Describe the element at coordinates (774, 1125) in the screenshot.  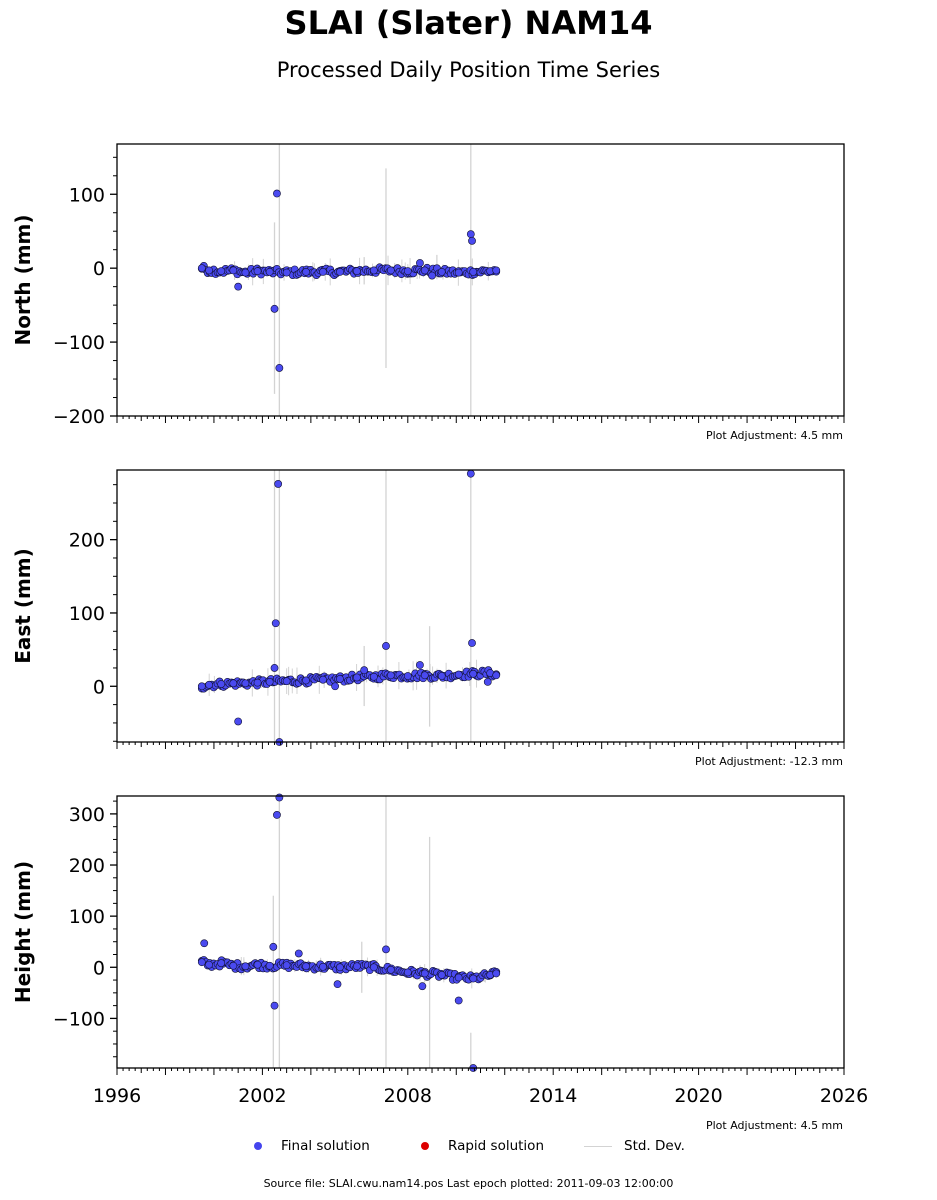
I see `plot-adjustment-height: Plot Adjustment: 4.5 mm` at that location.